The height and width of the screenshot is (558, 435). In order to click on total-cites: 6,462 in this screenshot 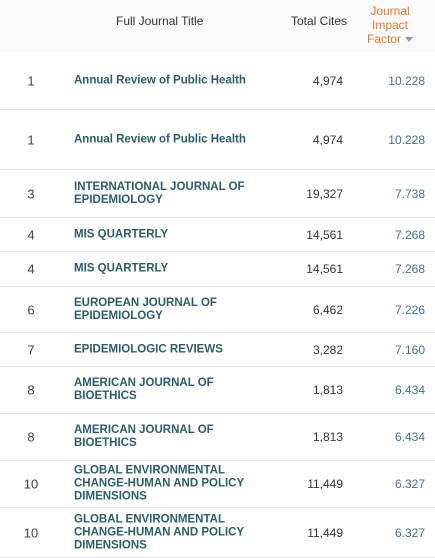, I will do `click(327, 309)`.